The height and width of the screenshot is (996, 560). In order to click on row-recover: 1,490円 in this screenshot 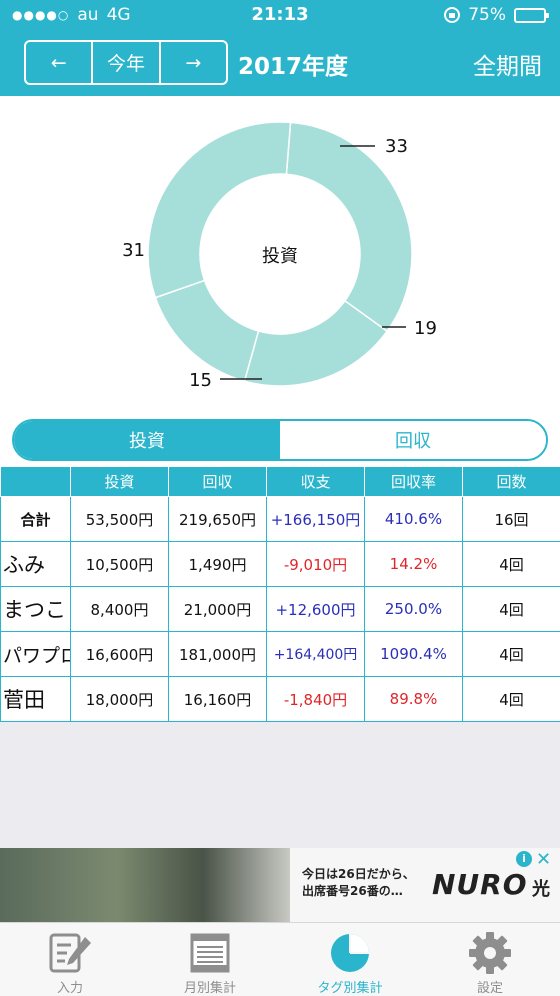, I will do `click(217, 564)`.